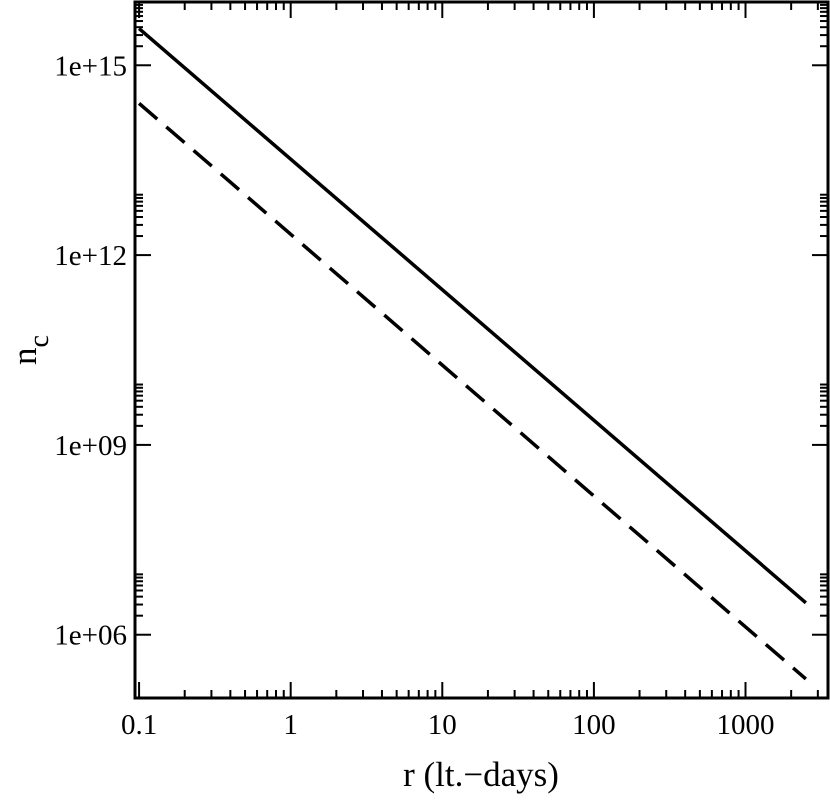  What do you see at coordinates (90, 66) in the screenshot?
I see `y-tick-label: 1e+15` at bounding box center [90, 66].